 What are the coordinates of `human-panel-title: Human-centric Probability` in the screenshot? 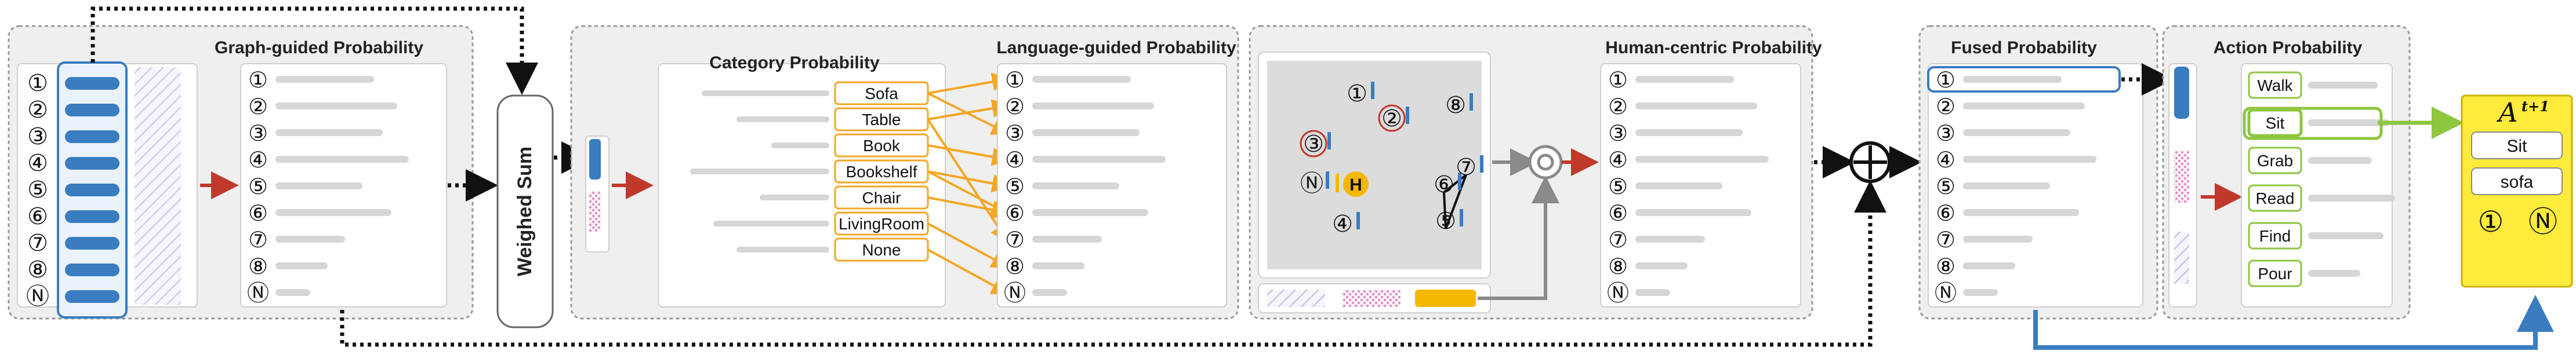 It's located at (1713, 47).